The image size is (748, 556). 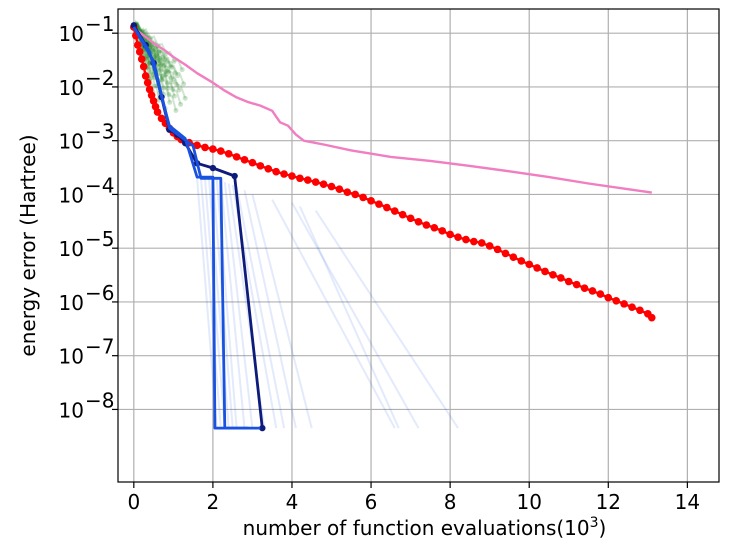 What do you see at coordinates (71, 195) in the screenshot?
I see `y-tick-label-3: 10` at bounding box center [71, 195].